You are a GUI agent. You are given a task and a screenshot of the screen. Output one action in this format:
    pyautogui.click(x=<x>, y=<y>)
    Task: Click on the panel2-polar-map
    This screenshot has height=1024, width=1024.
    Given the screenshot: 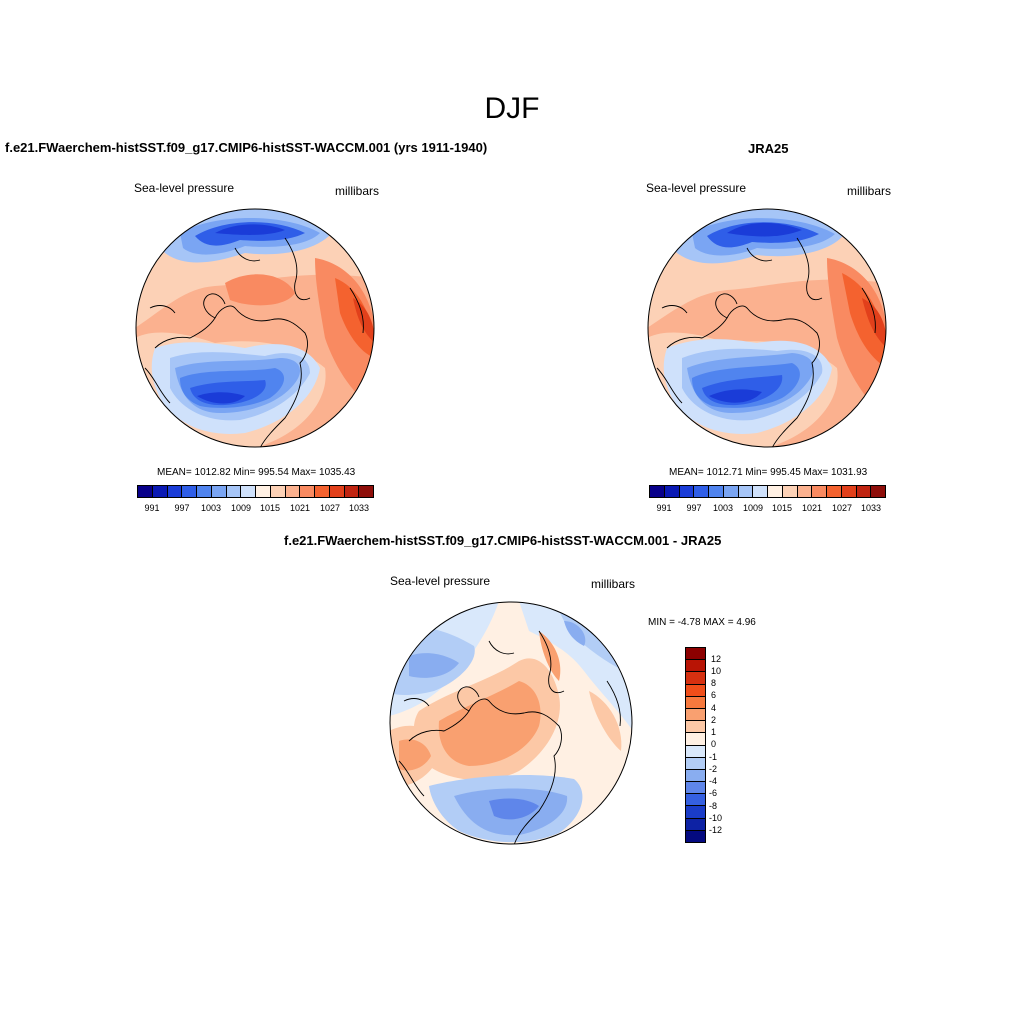 What is the action you would take?
    pyautogui.click(x=767, y=328)
    